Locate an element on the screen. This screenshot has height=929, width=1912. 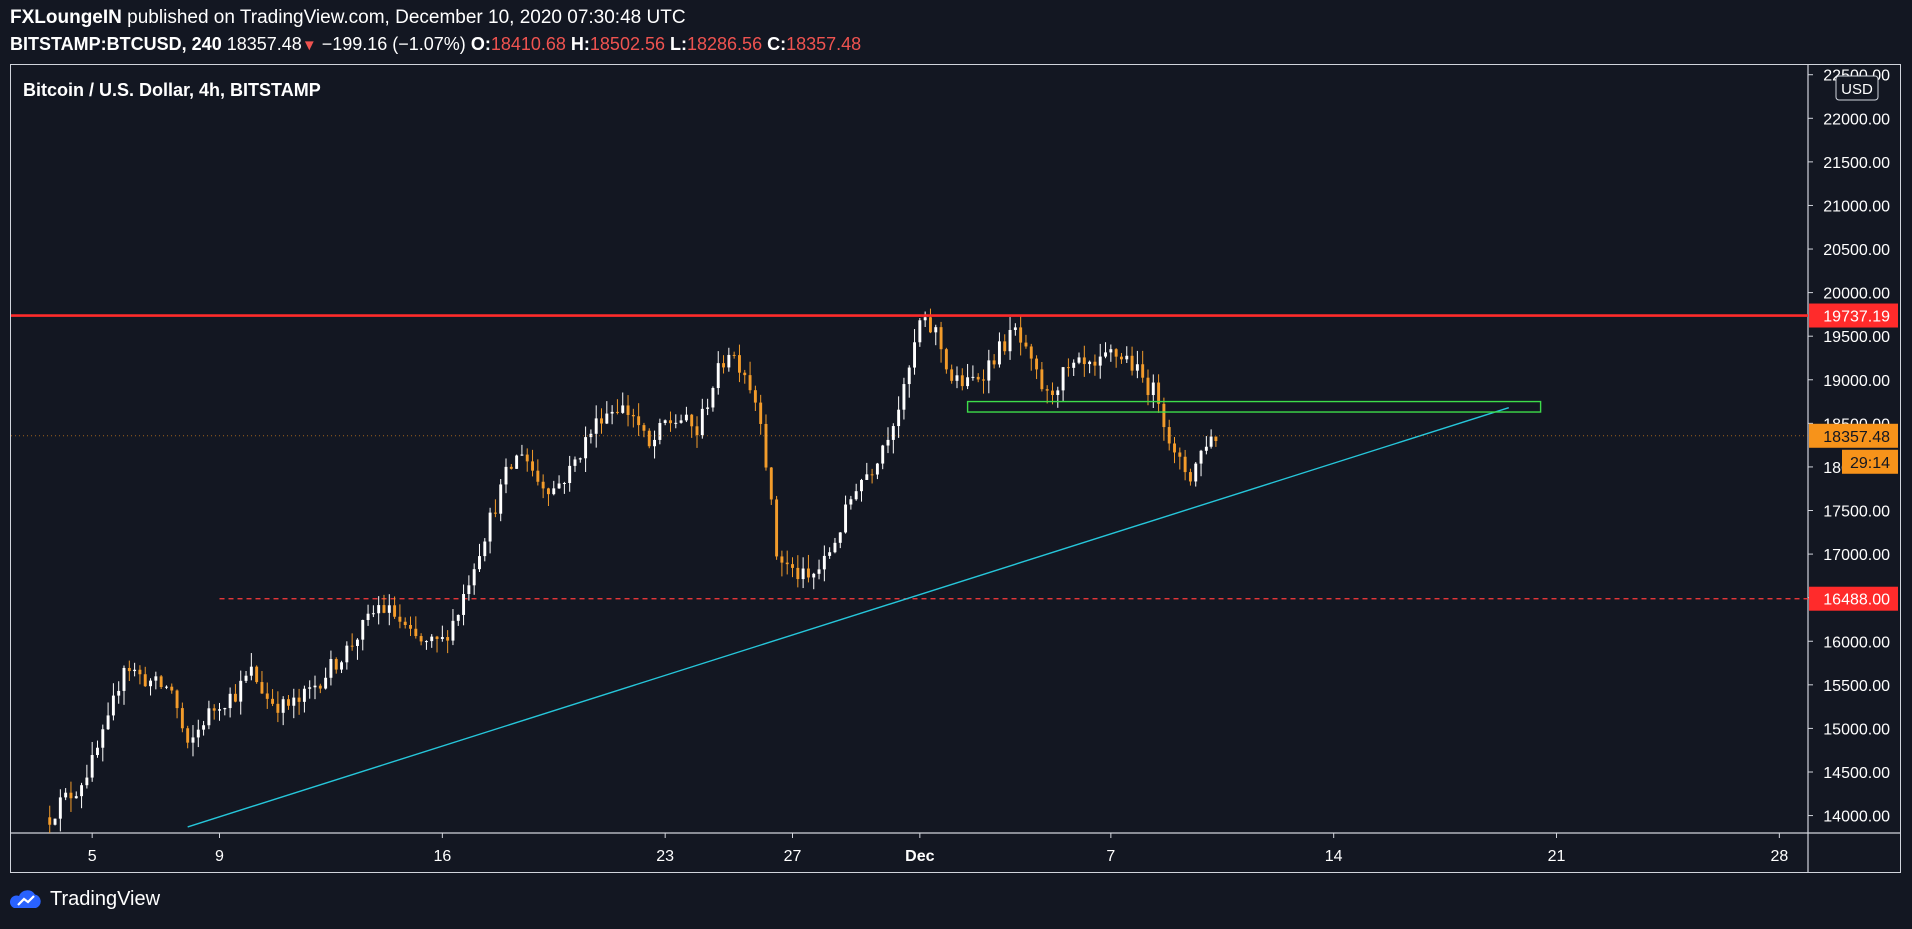
y-tick-label: 20500.00 is located at coordinates (1856, 250).